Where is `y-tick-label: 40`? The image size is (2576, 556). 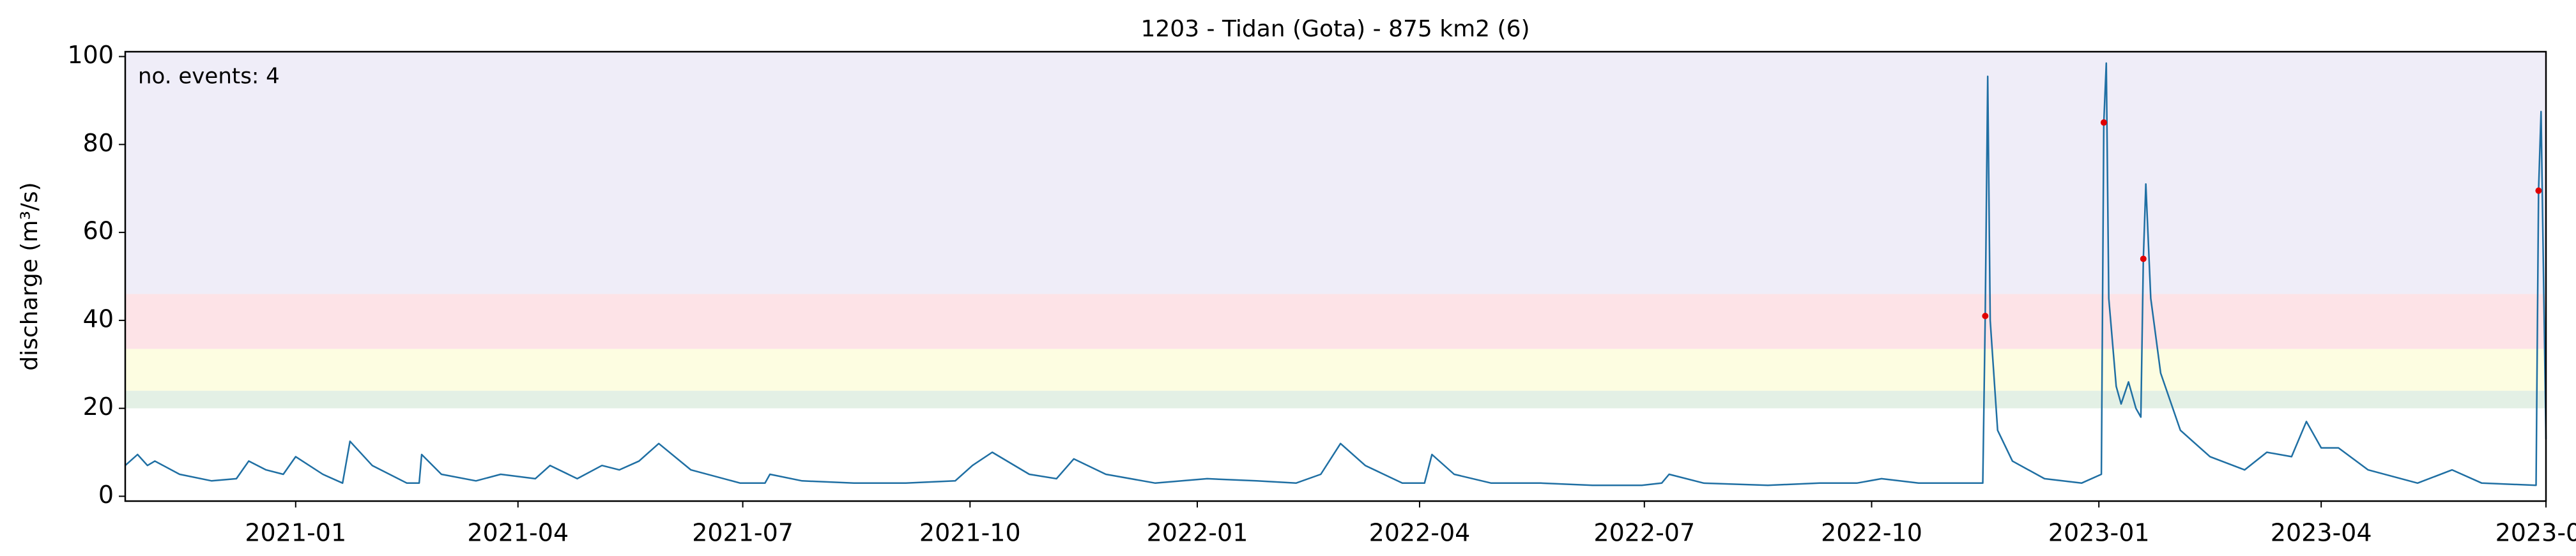
y-tick-label: 40 is located at coordinates (98, 318).